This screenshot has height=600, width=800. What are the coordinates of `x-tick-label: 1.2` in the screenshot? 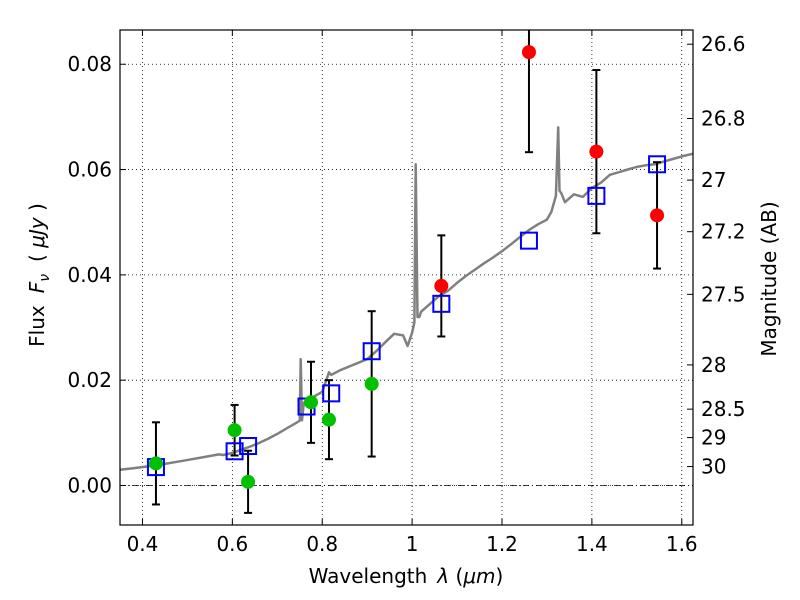 It's located at (502, 544).